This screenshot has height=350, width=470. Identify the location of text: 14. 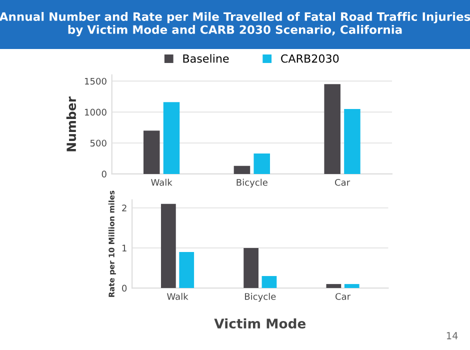
(452, 336).